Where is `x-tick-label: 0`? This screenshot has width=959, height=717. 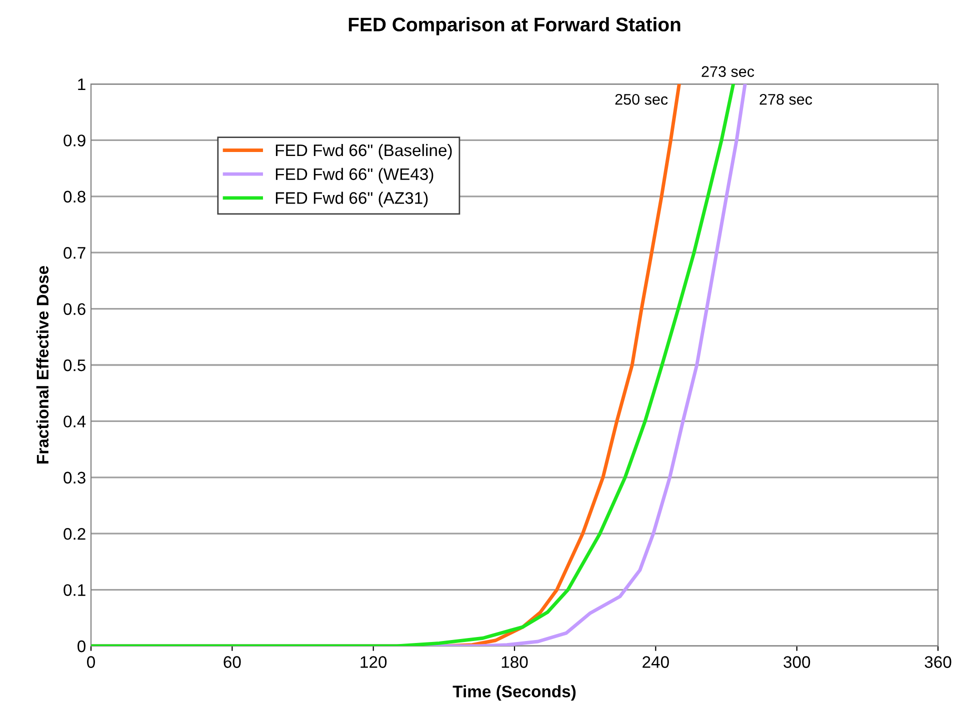 x-tick-label: 0 is located at coordinates (91, 662).